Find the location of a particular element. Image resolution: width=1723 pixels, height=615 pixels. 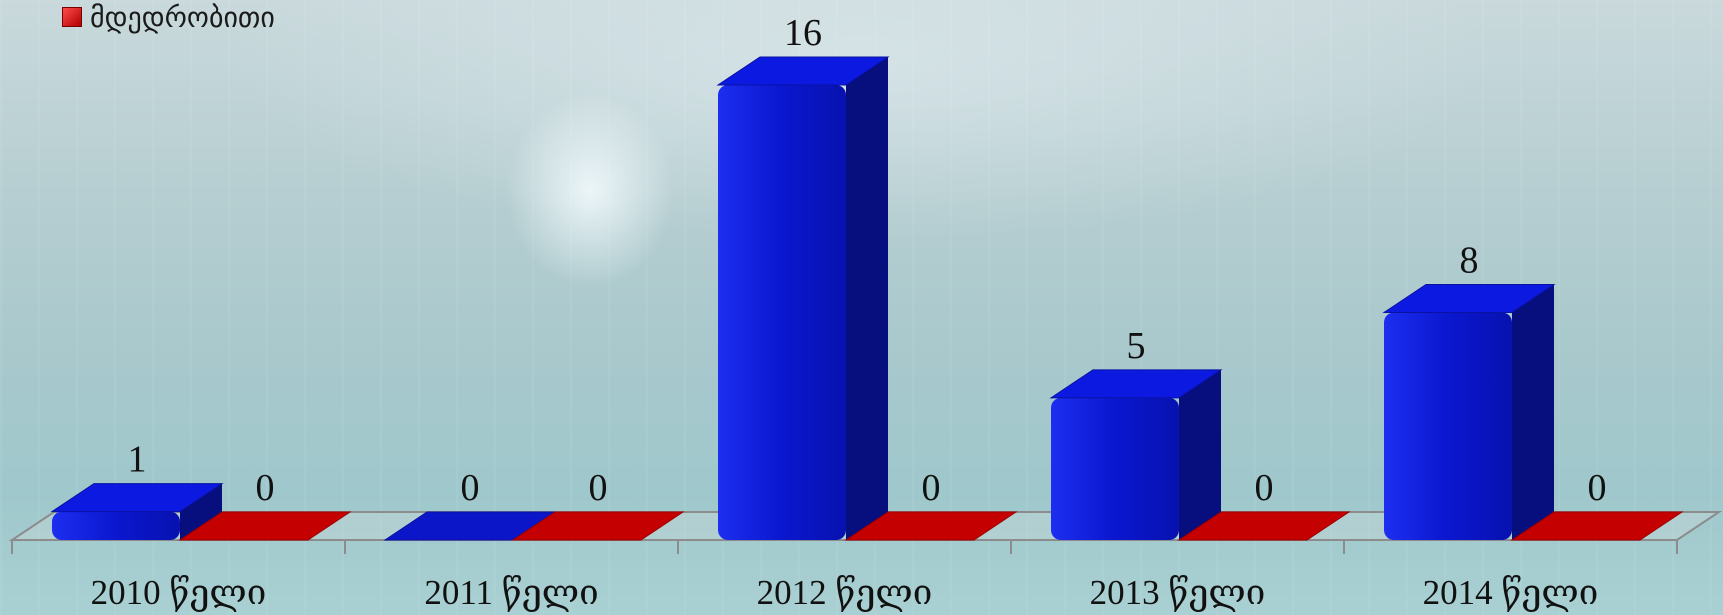

legend-label-female: მდედრობითი is located at coordinates (182, 17).